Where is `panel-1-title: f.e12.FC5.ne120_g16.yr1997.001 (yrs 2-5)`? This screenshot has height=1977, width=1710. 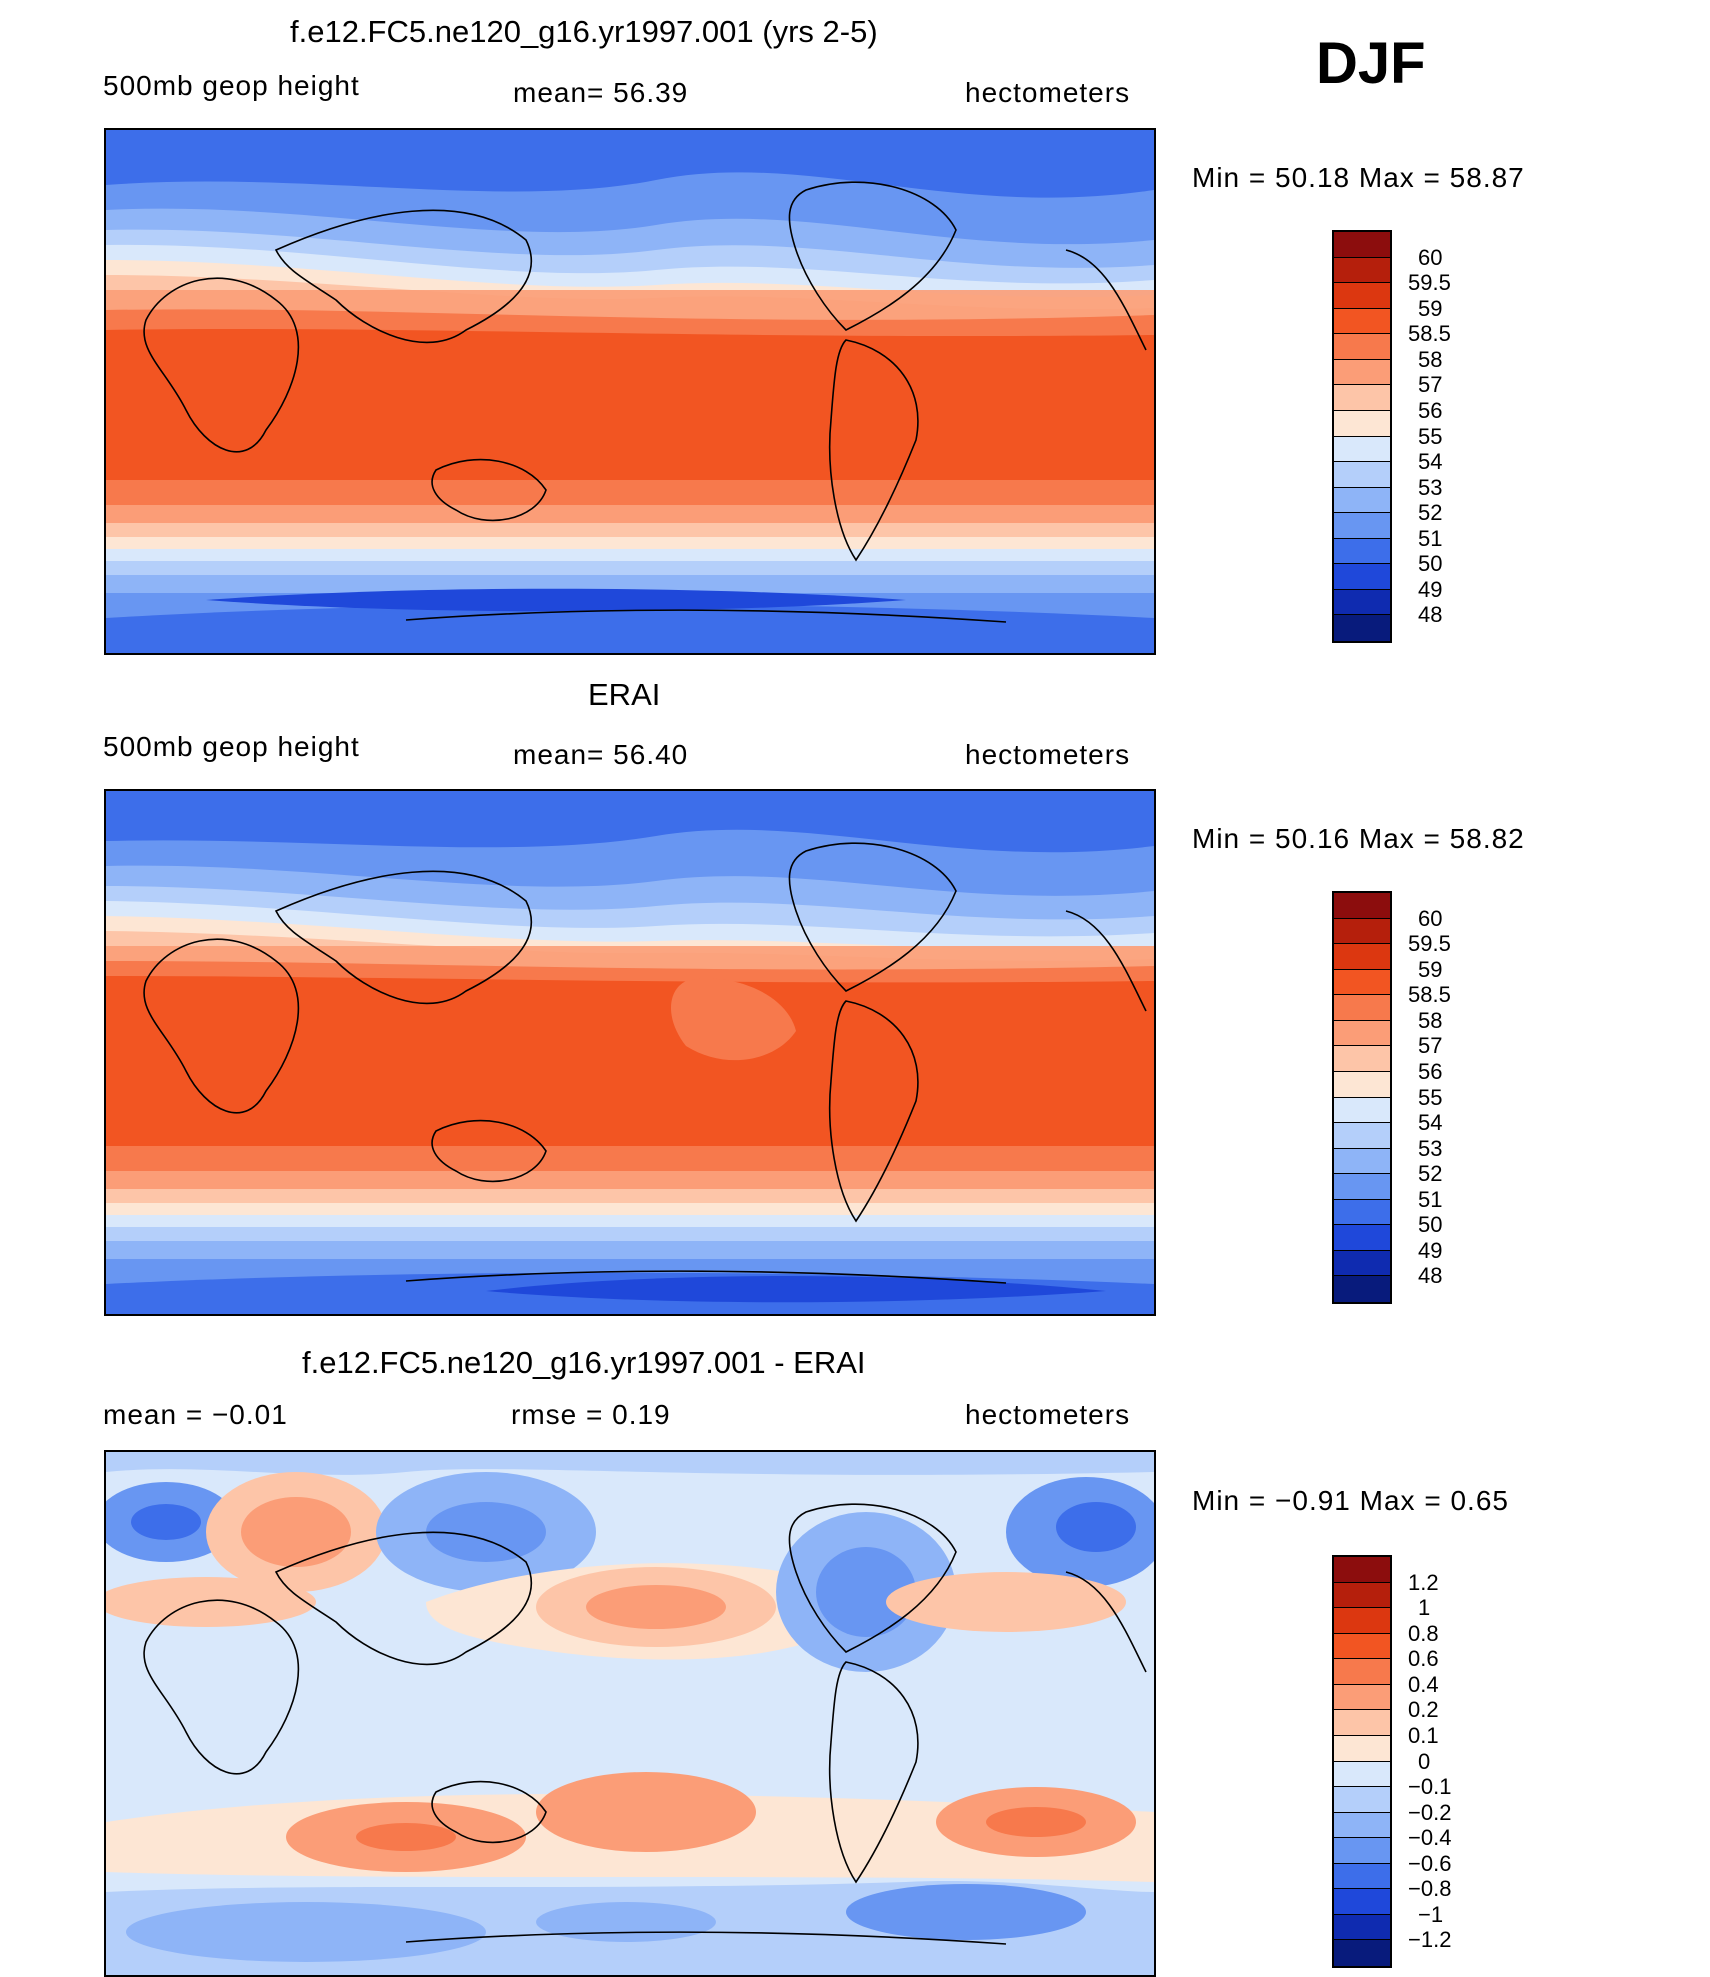 panel-1-title: f.e12.FC5.ne120_g16.yr1997.001 (yrs 2-5) is located at coordinates (584, 31).